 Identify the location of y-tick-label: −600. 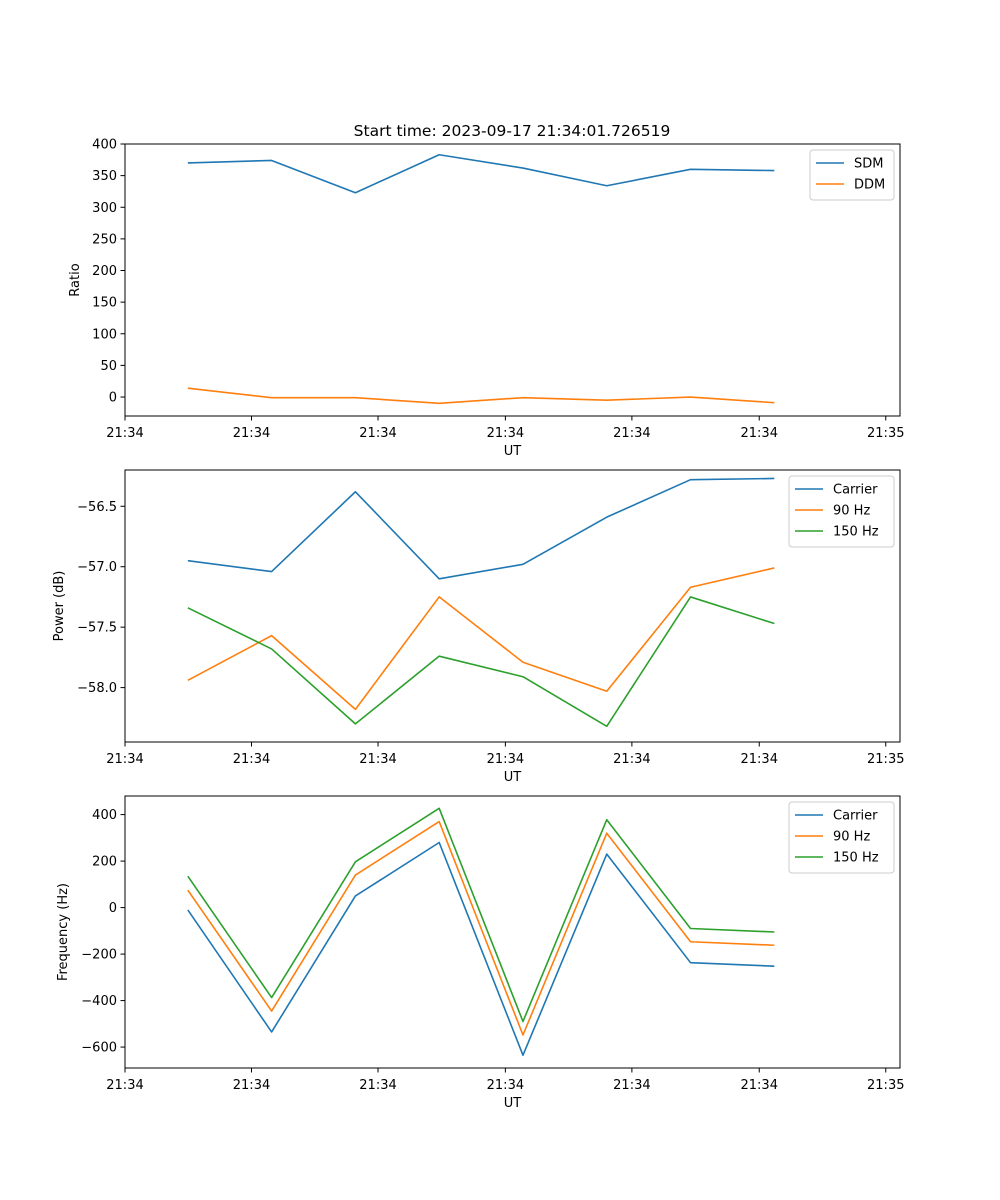
(99, 1048).